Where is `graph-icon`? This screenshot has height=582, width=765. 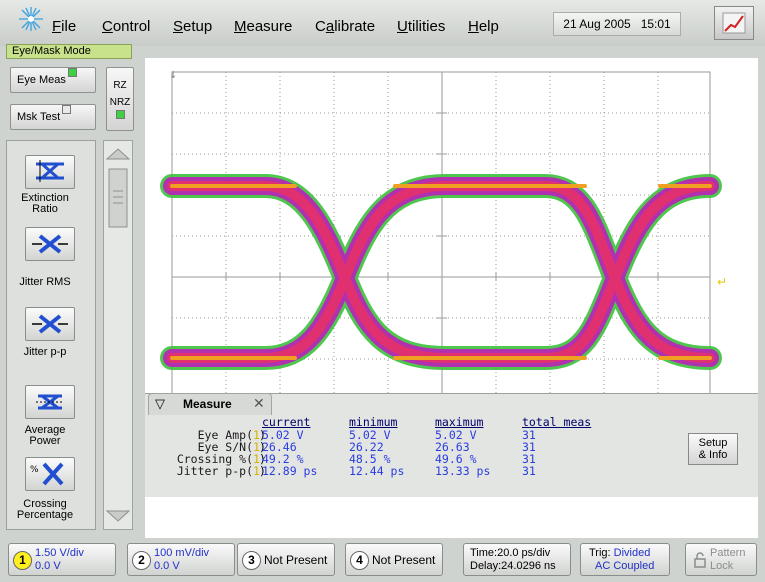
graph-icon is located at coordinates (734, 23).